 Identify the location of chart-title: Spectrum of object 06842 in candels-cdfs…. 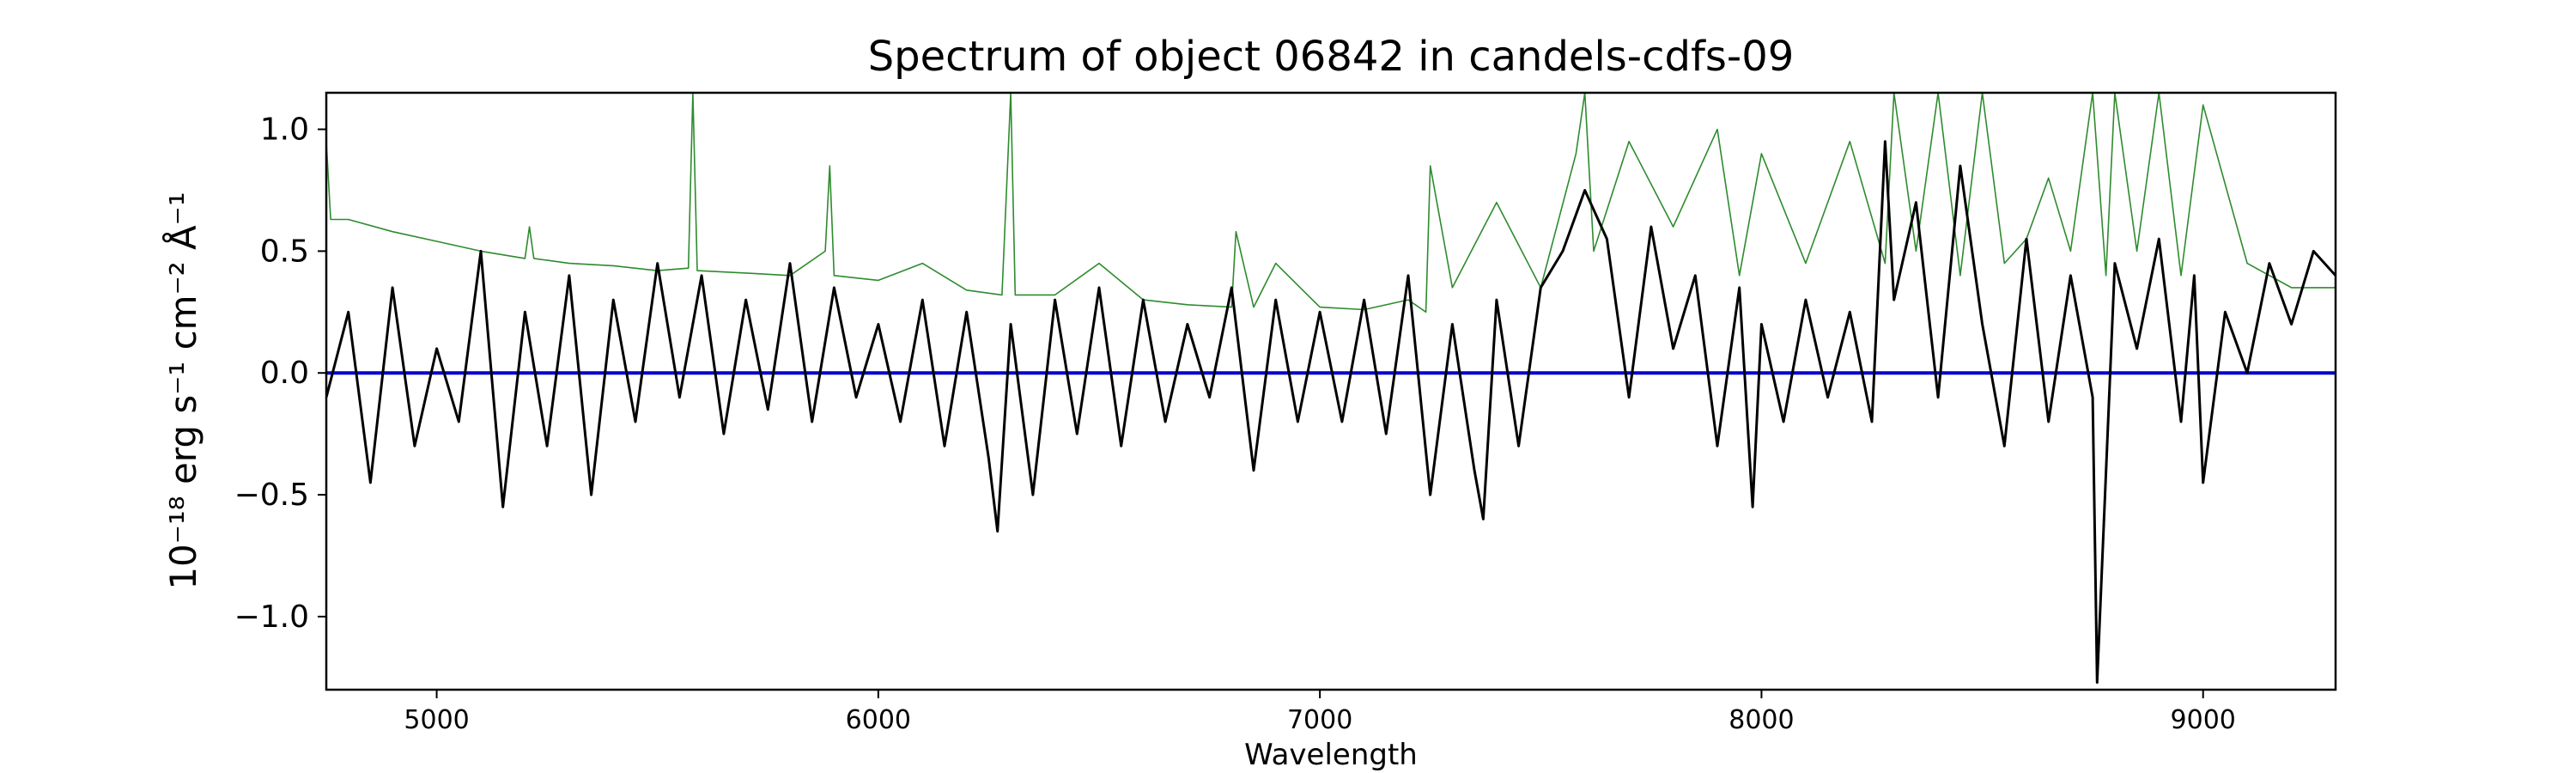
(1331, 57).